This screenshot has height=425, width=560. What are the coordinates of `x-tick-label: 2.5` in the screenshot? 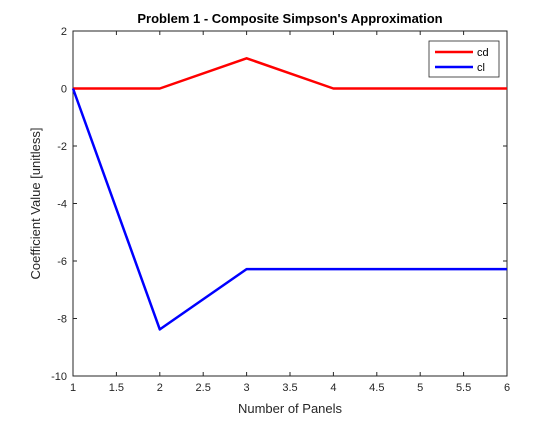 It's located at (203, 388).